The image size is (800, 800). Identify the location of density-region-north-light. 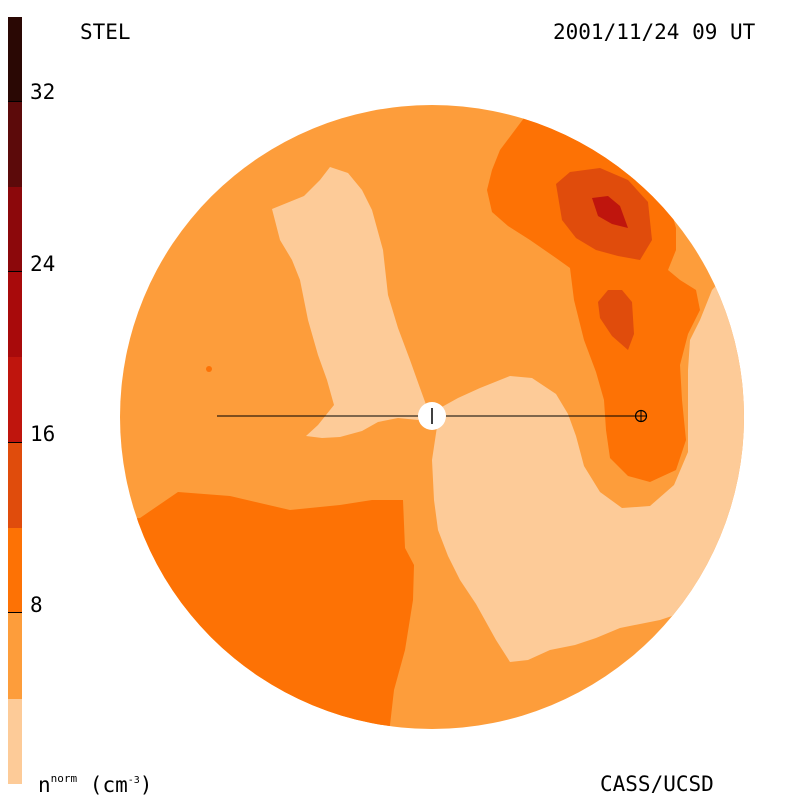
(350, 302).